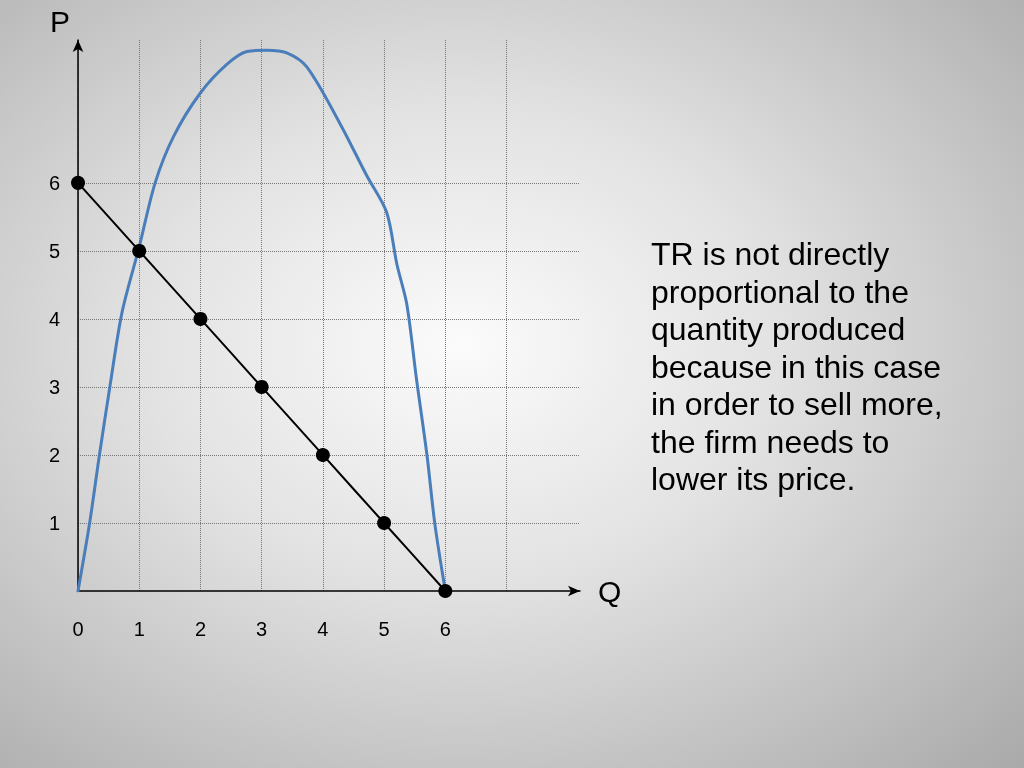 Image resolution: width=1024 pixels, height=768 pixels. What do you see at coordinates (54, 386) in the screenshot?
I see `y-tick-label: 3` at bounding box center [54, 386].